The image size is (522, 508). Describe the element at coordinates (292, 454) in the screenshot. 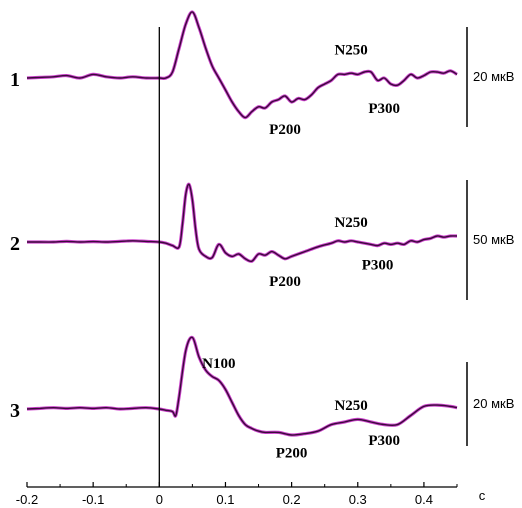

I see `trace-3-peak-p200: P200` at that location.